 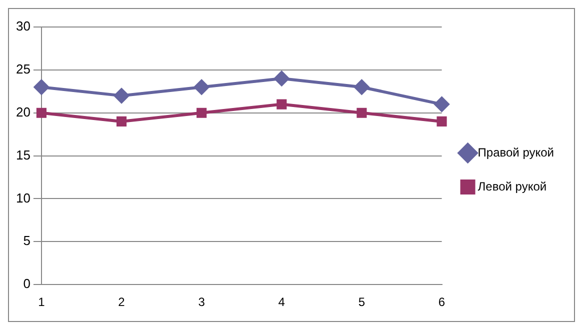 What do you see at coordinates (202, 302) in the screenshot?
I see `x-tick-label: 3` at bounding box center [202, 302].